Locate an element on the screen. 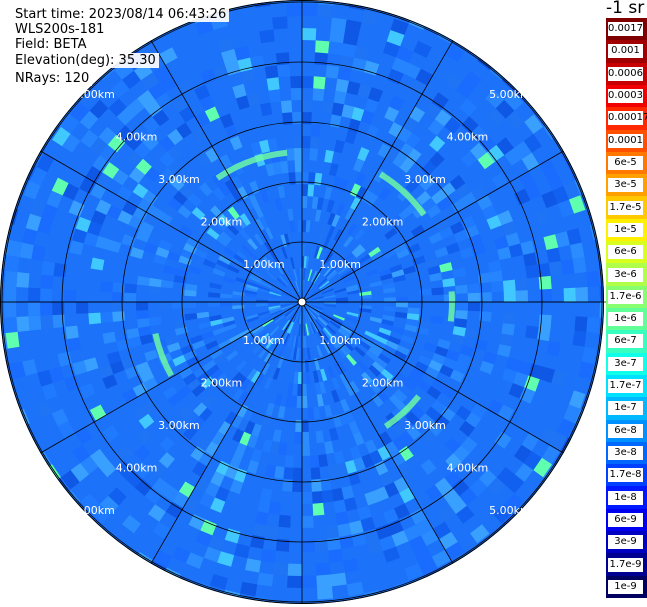 This screenshot has width=647, height=607. colorbar-label: 0.0001 is located at coordinates (625, 140).